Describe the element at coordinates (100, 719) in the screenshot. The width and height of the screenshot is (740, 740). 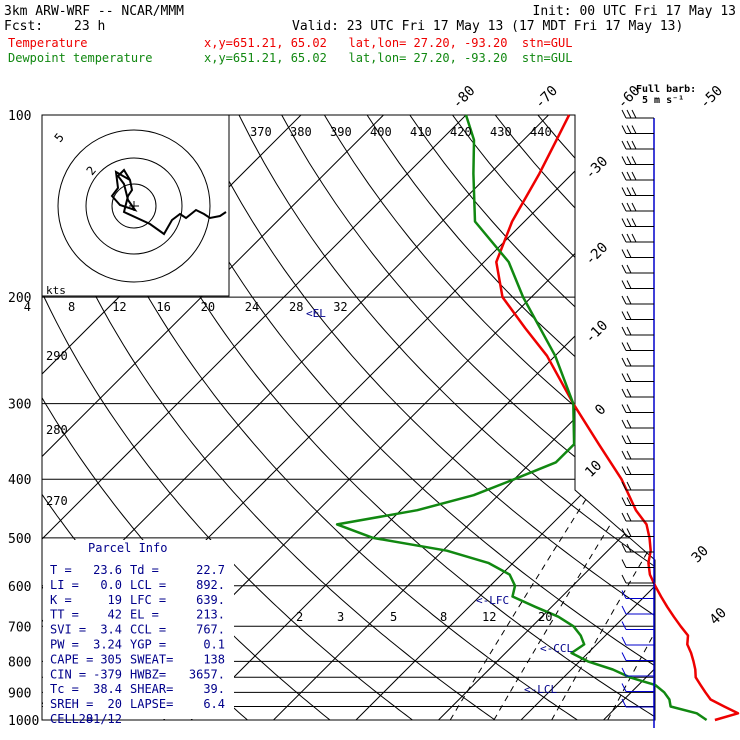
I see `parcel-info-value: 281/12` at that location.